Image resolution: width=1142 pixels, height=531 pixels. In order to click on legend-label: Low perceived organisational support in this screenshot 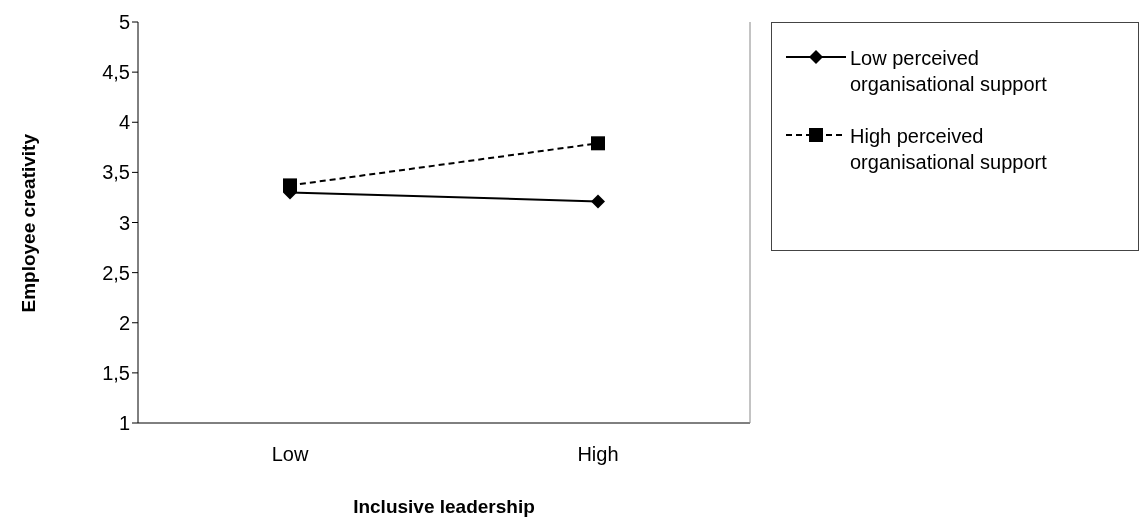, I will do `click(949, 71)`.